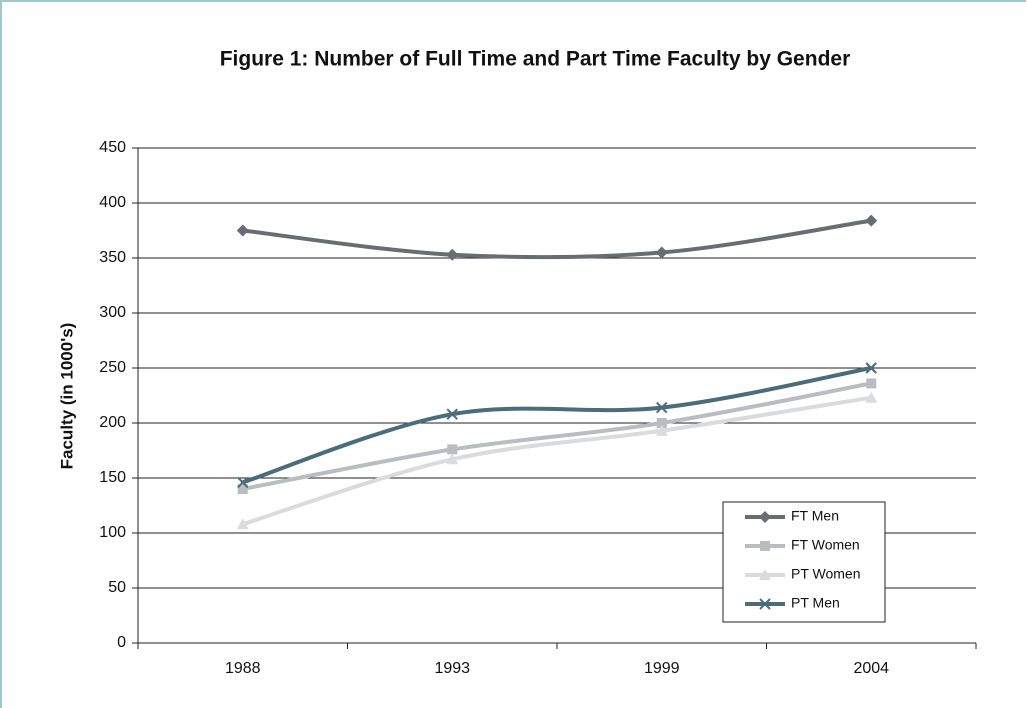  What do you see at coordinates (121, 642) in the screenshot?
I see `y-tick-label: 0` at bounding box center [121, 642].